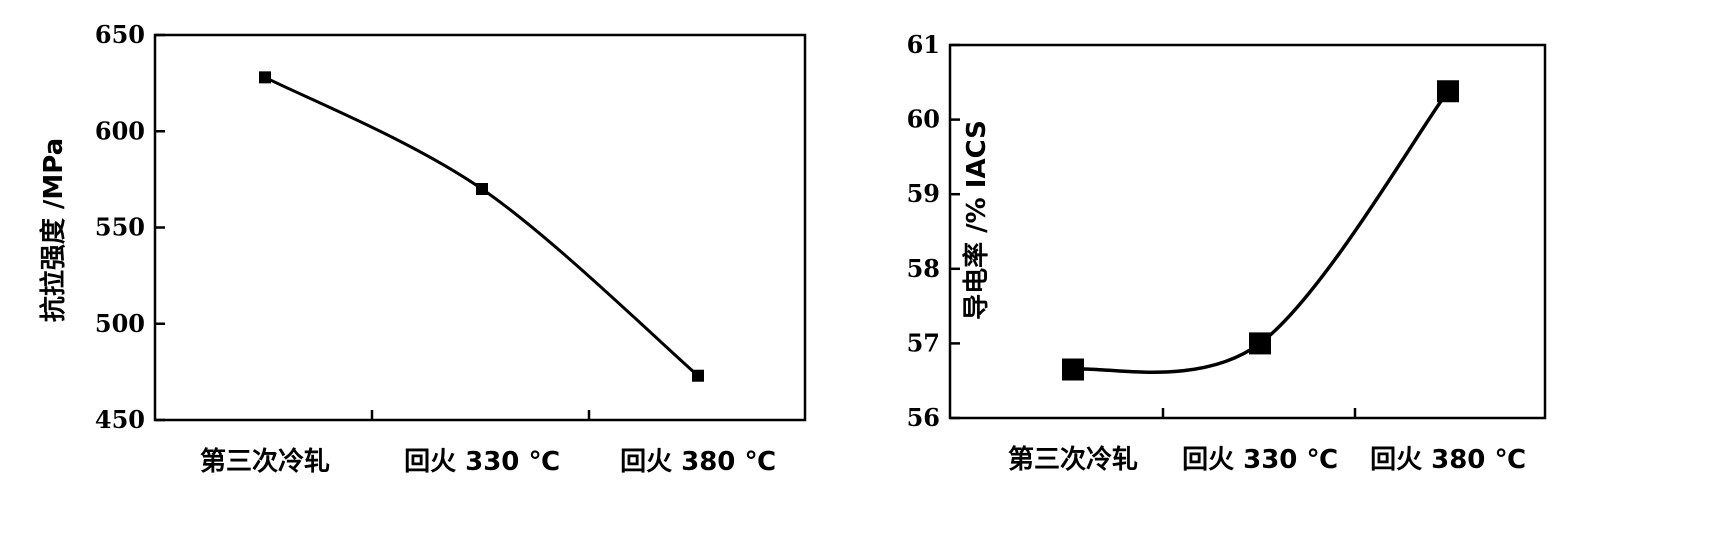 The image size is (1719, 544). I want to click on y-tick-label: 650, so click(120, 34).